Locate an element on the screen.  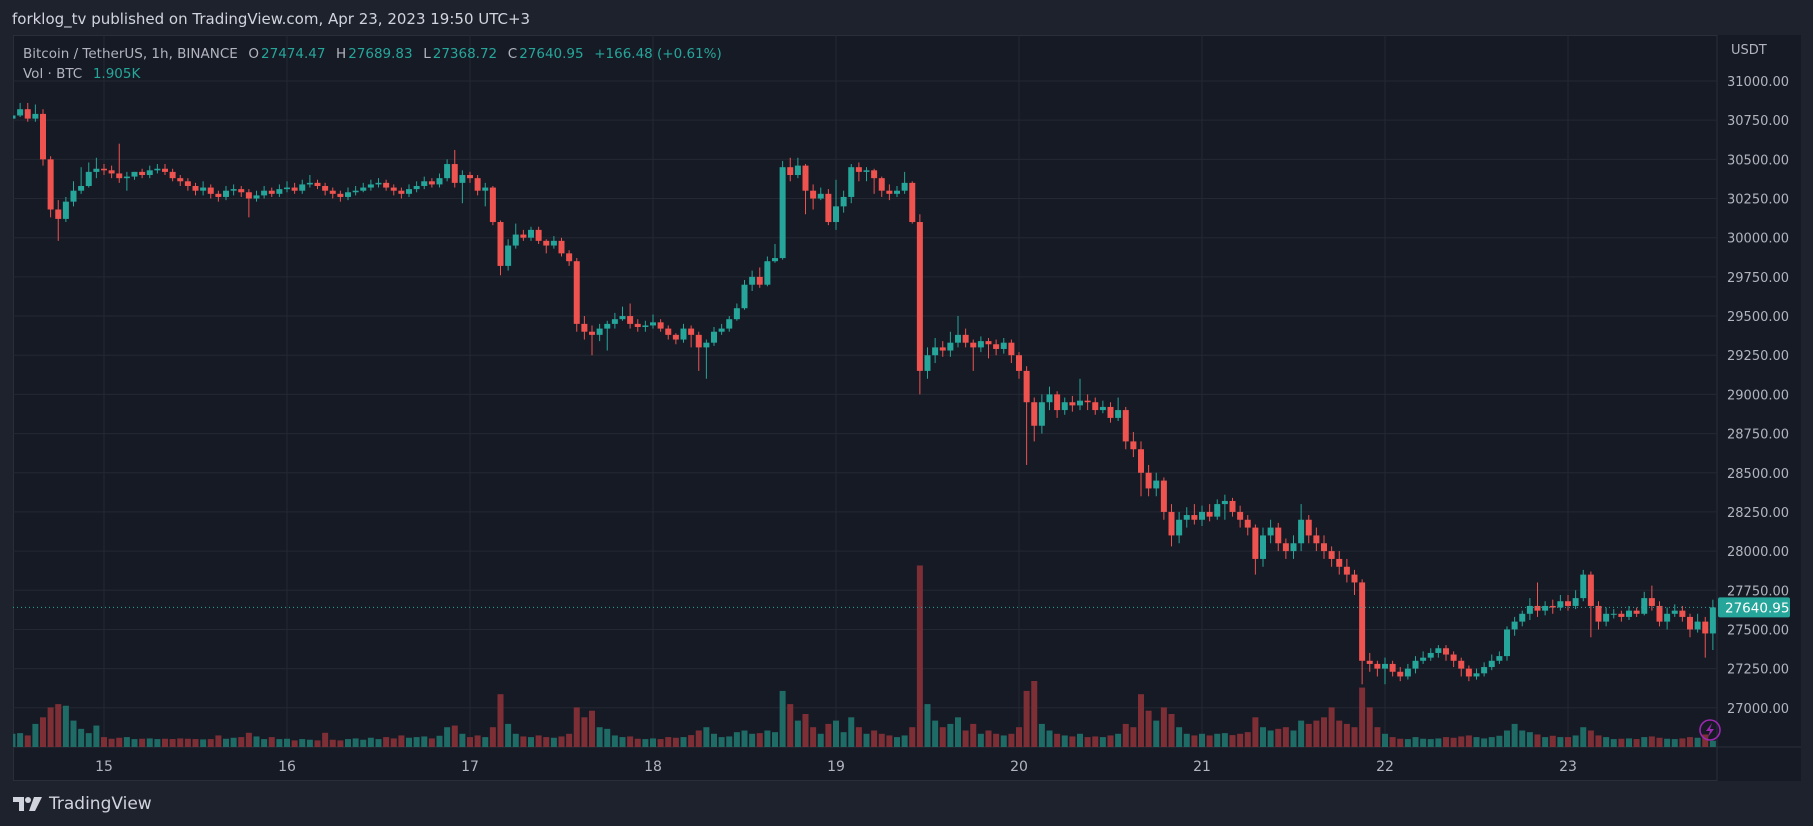
volume-label: Vol · BTC is located at coordinates (53, 74).